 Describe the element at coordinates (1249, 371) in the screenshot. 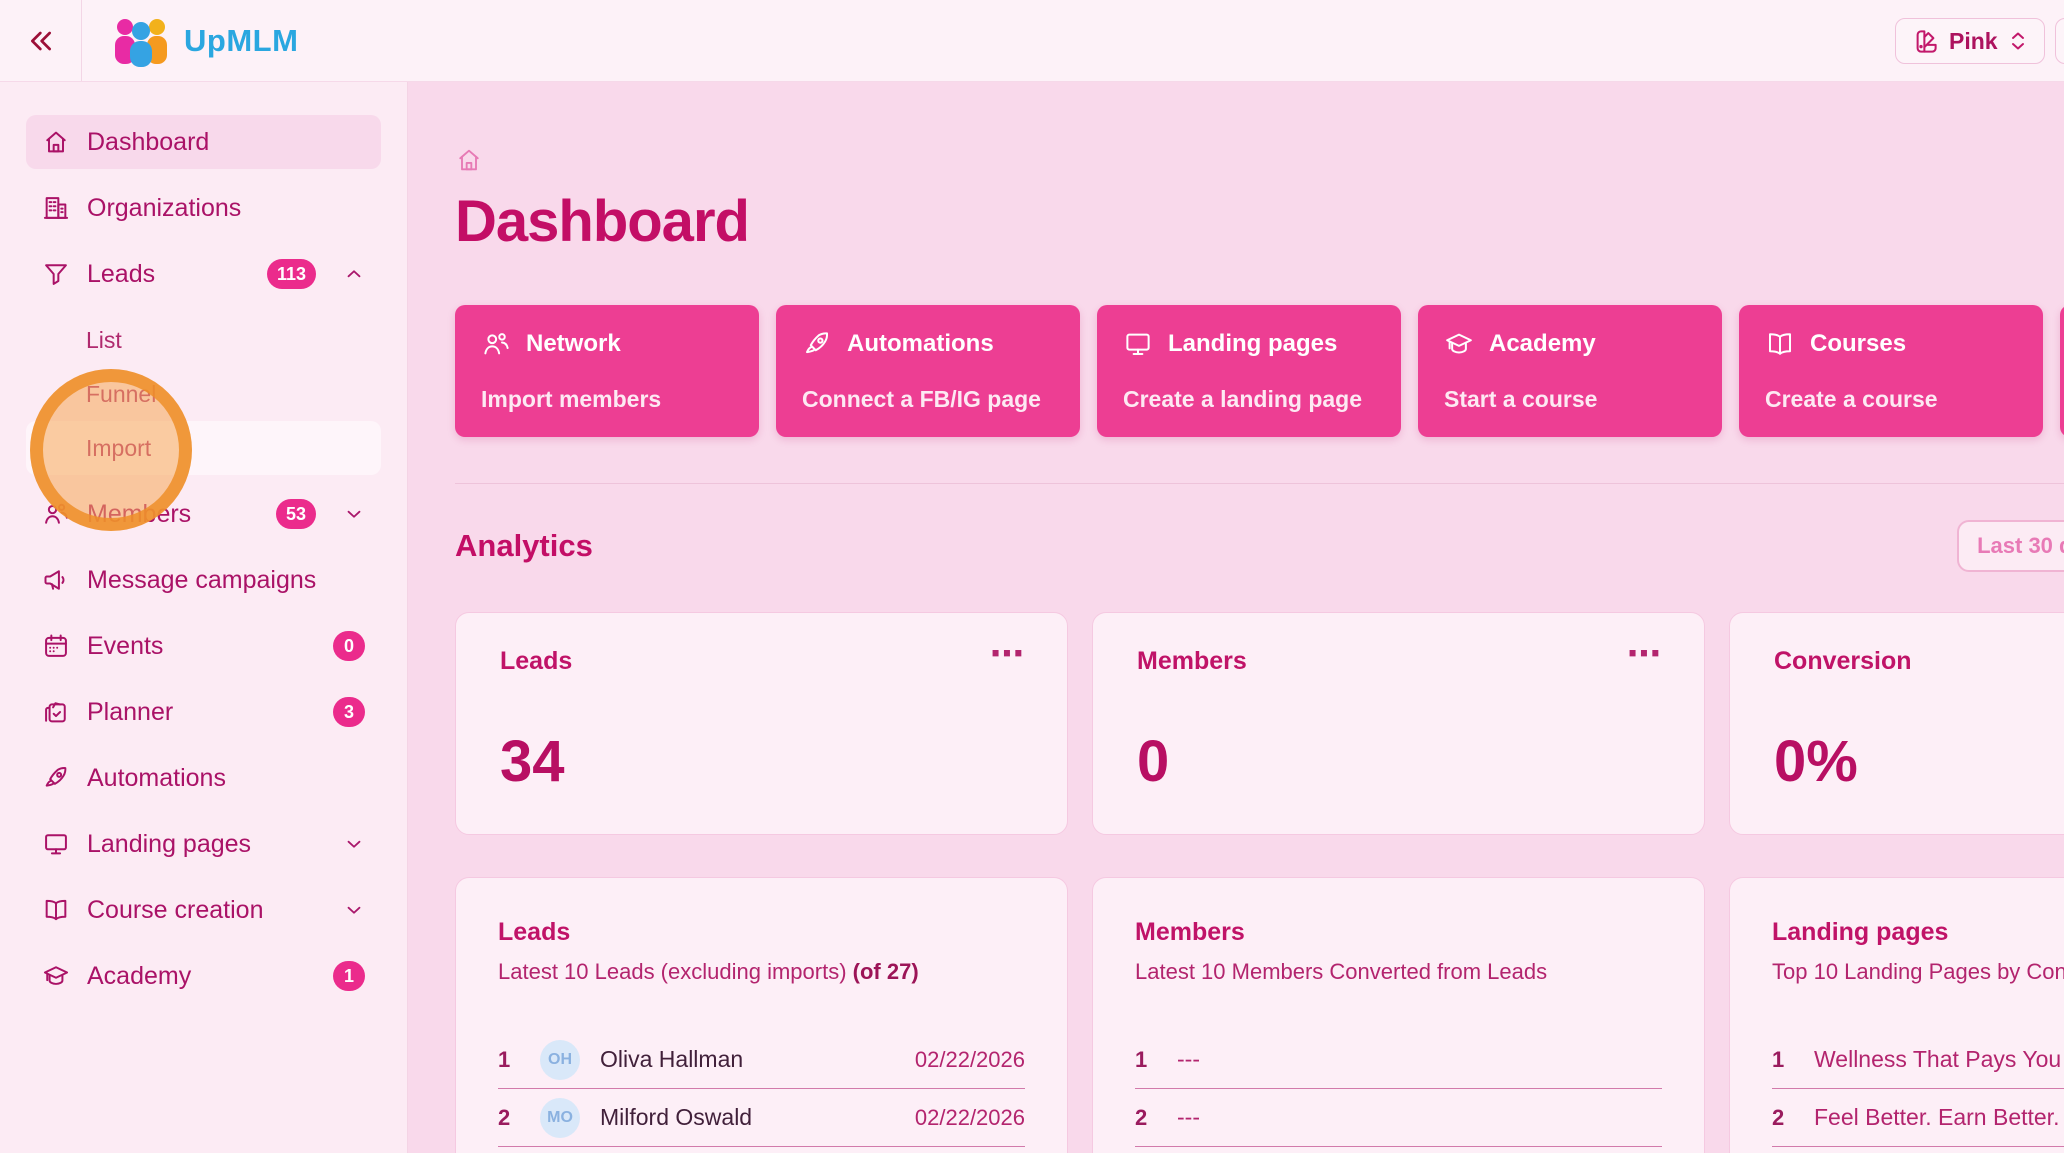

I see `quick-action-landing-pages: Landing pages Create a landing page` at that location.